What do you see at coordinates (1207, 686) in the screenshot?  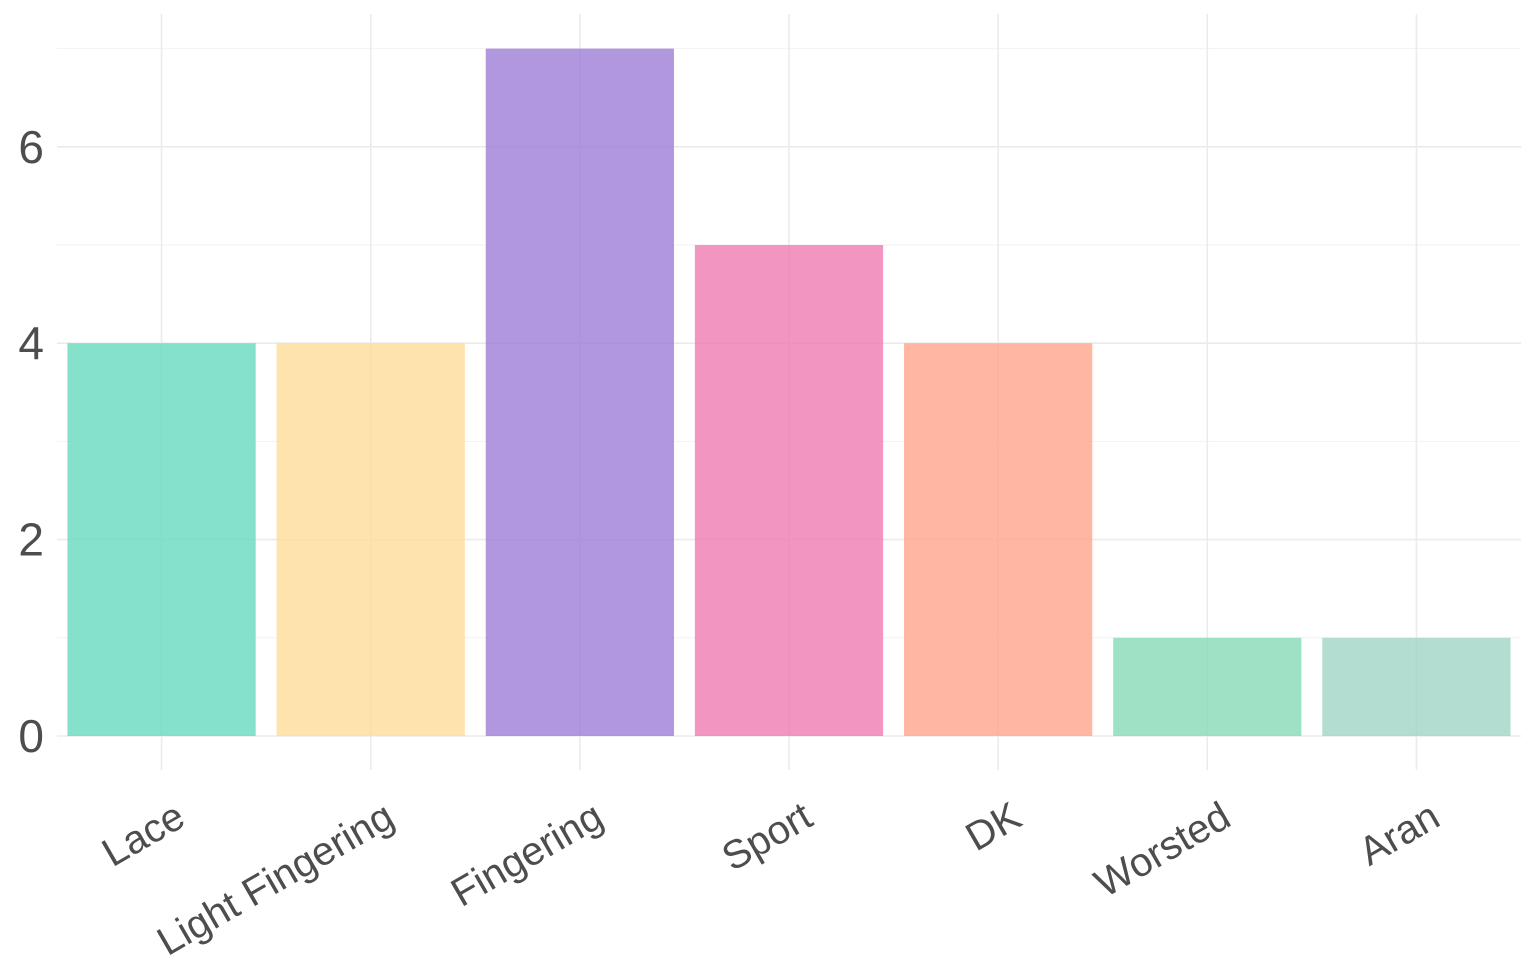 I see `bar-worsted` at bounding box center [1207, 686].